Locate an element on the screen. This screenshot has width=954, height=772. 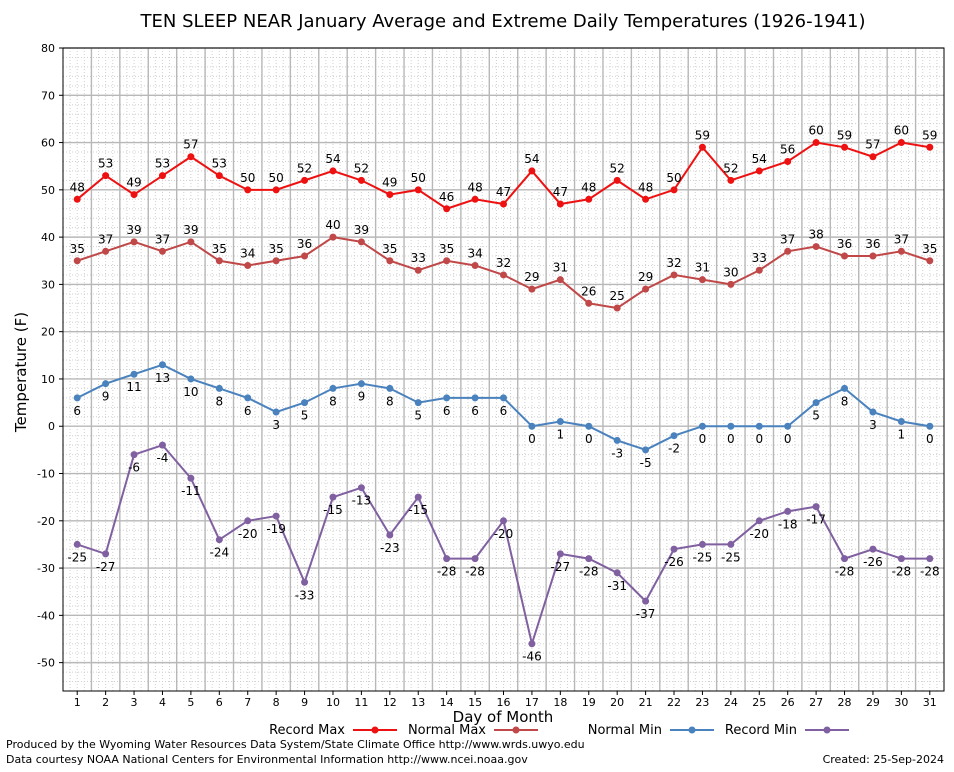
data-label: -25 is located at coordinates (77, 557).